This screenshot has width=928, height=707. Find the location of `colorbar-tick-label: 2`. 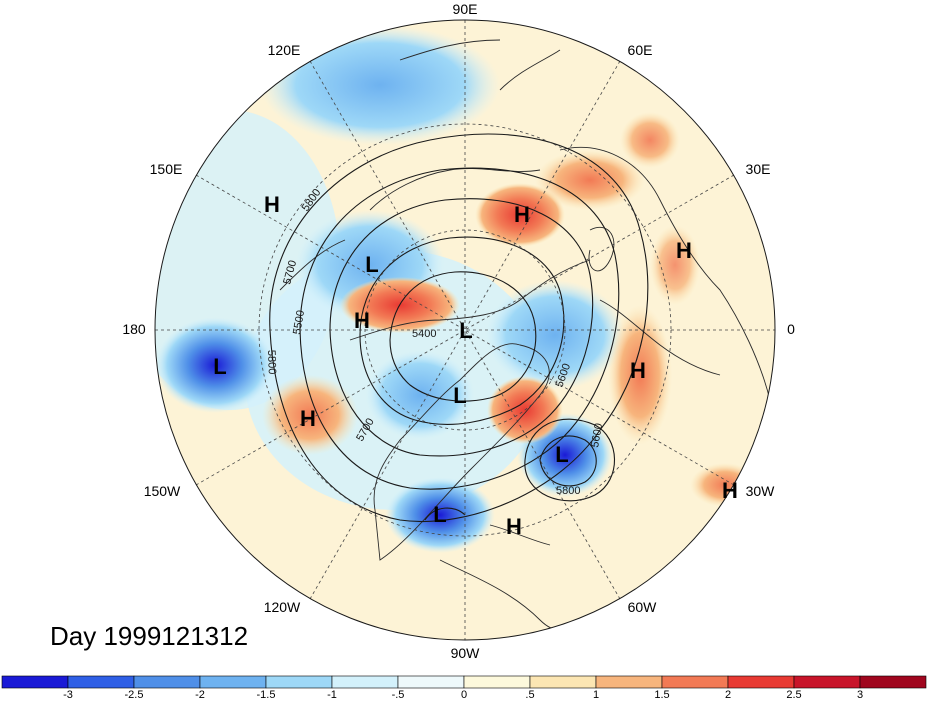

colorbar-tick-label: 2 is located at coordinates (728, 695).